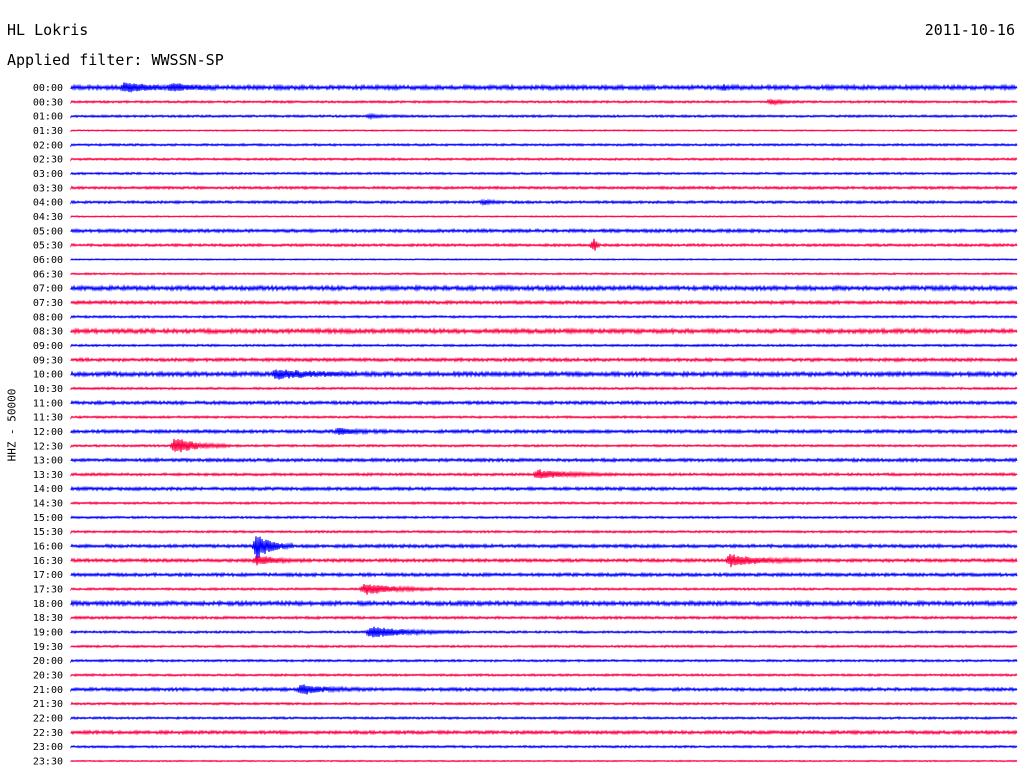  Describe the element at coordinates (48, 547) in the screenshot. I see `row-time-label: 16:00` at that location.